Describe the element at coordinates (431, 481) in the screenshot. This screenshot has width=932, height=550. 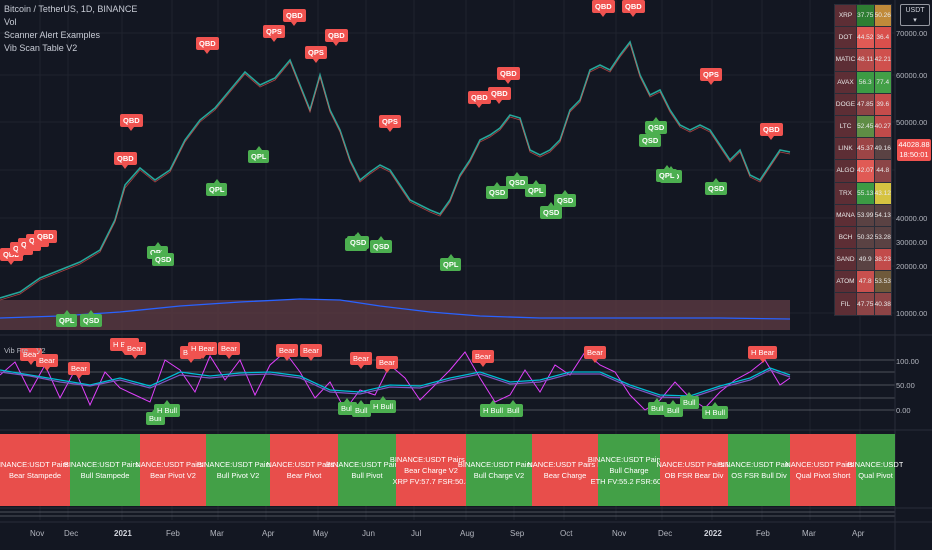
I see `scanner-bar-line: XRP FV:57.7 FSR:50.3` at that location.